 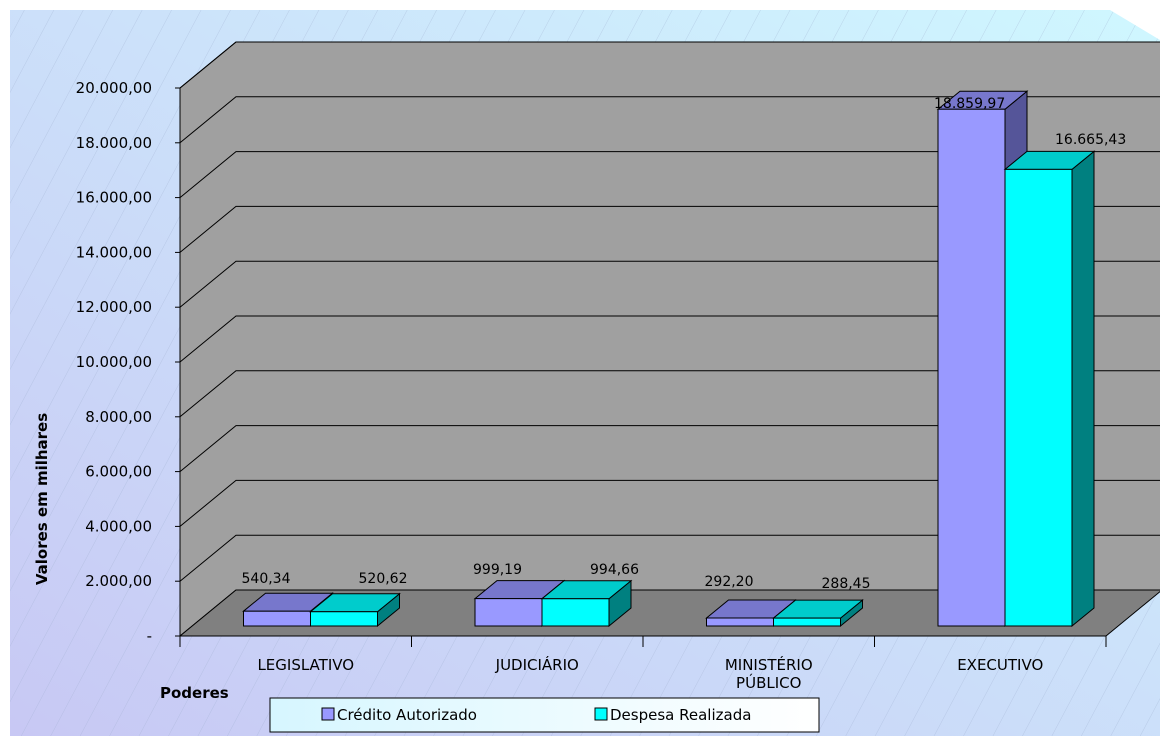 What do you see at coordinates (114, 143) in the screenshot?
I see `y-tick-label: 18.000,00` at bounding box center [114, 143].